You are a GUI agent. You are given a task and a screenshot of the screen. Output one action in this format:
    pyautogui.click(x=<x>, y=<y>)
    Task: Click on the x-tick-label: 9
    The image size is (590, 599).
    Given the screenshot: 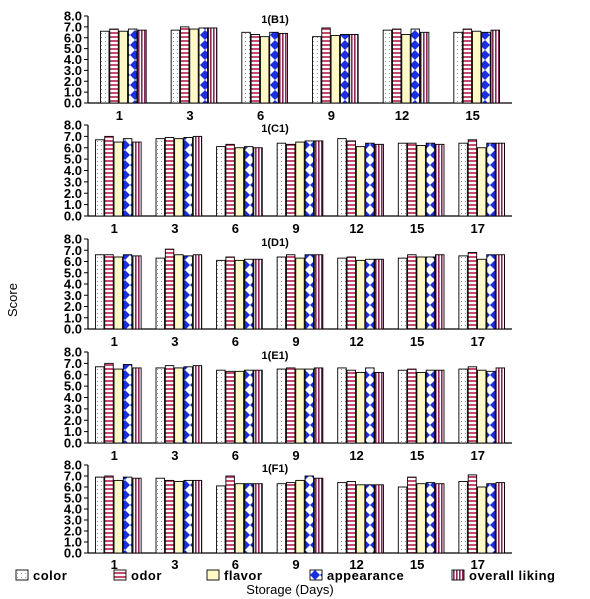 What is the action you would take?
    pyautogui.click(x=295, y=228)
    